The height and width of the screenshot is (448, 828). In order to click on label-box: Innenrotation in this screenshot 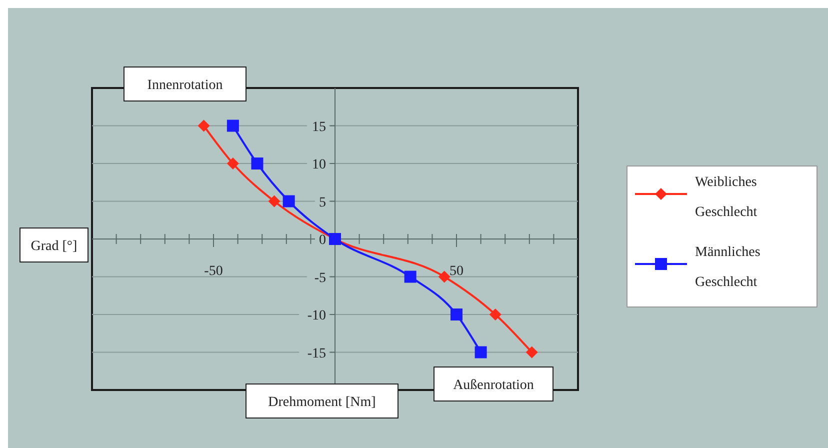, I will do `click(185, 84)`.